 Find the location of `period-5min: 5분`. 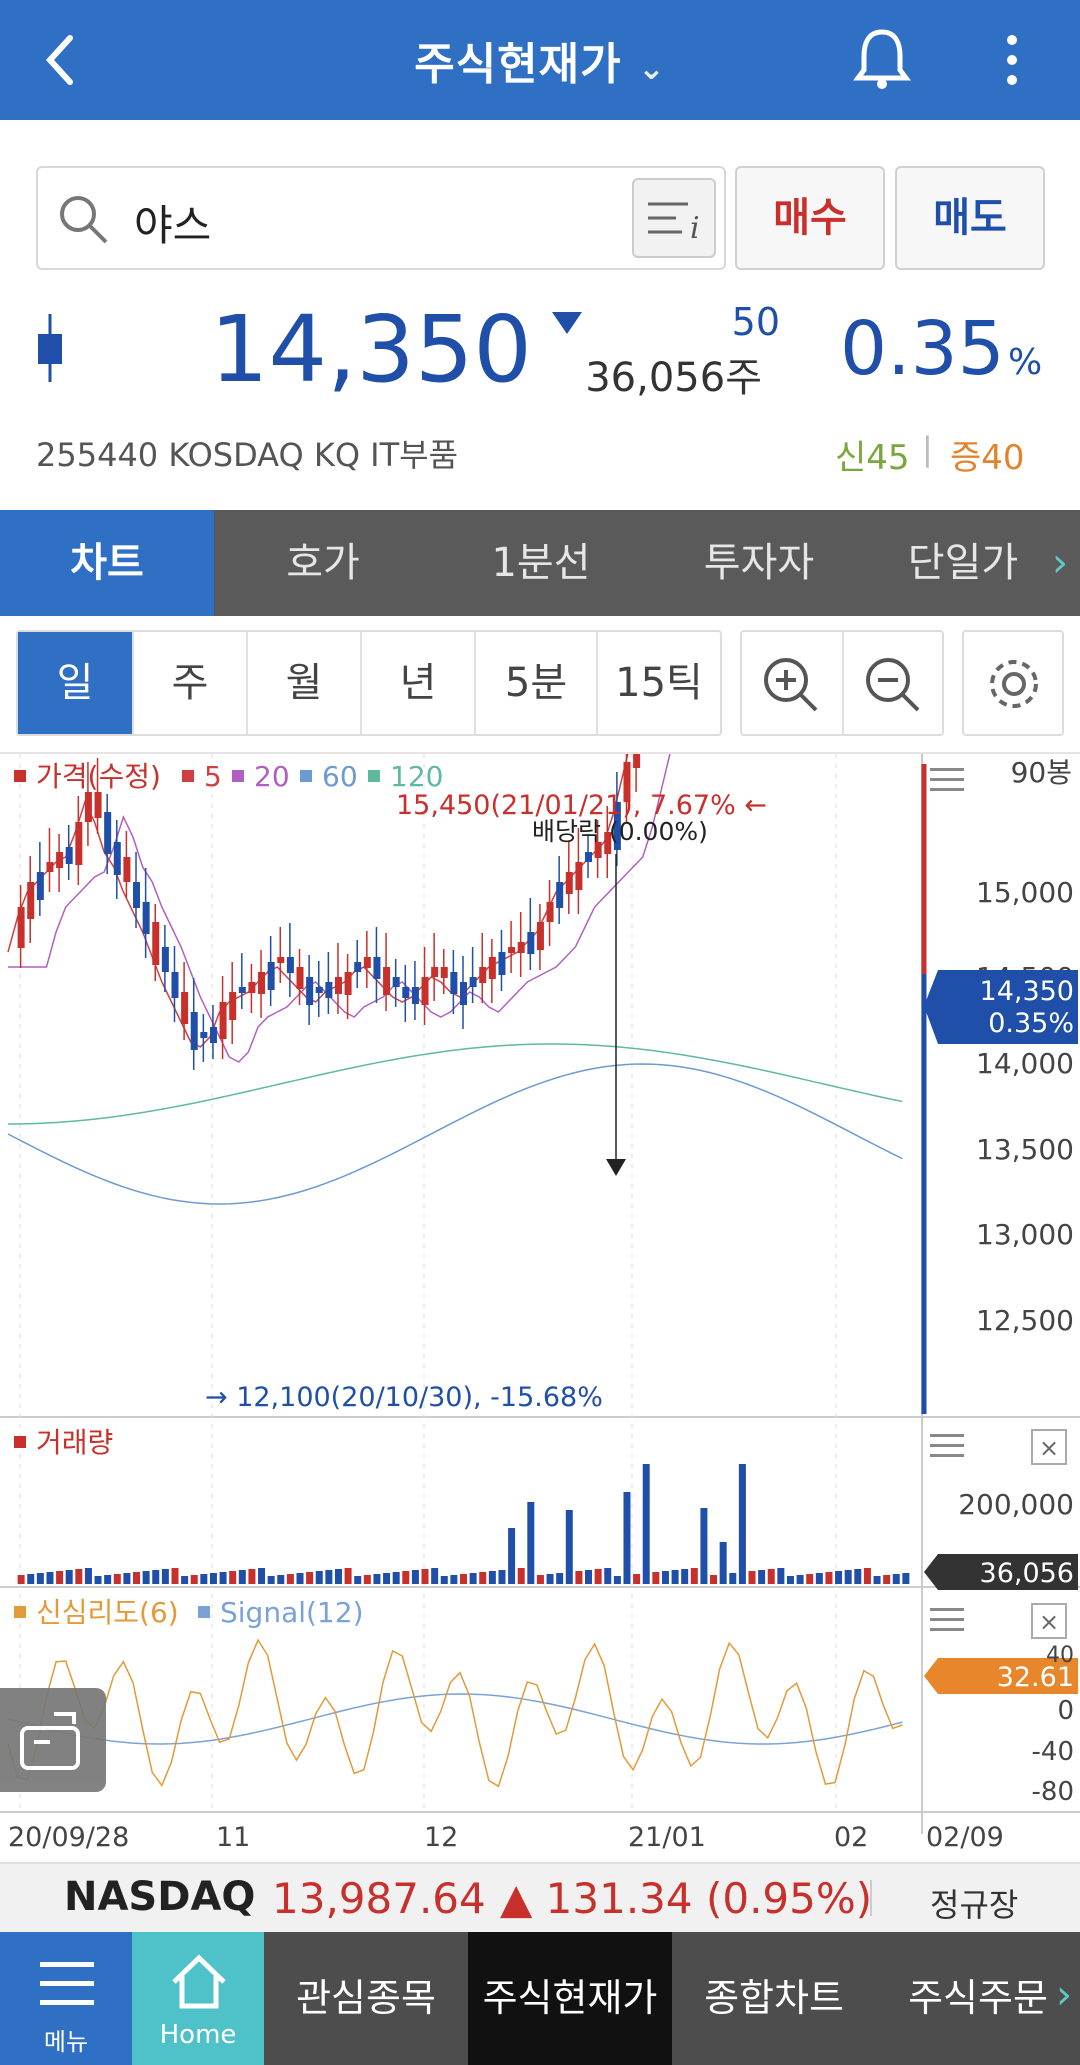

period-5min: 5분 is located at coordinates (537, 683).